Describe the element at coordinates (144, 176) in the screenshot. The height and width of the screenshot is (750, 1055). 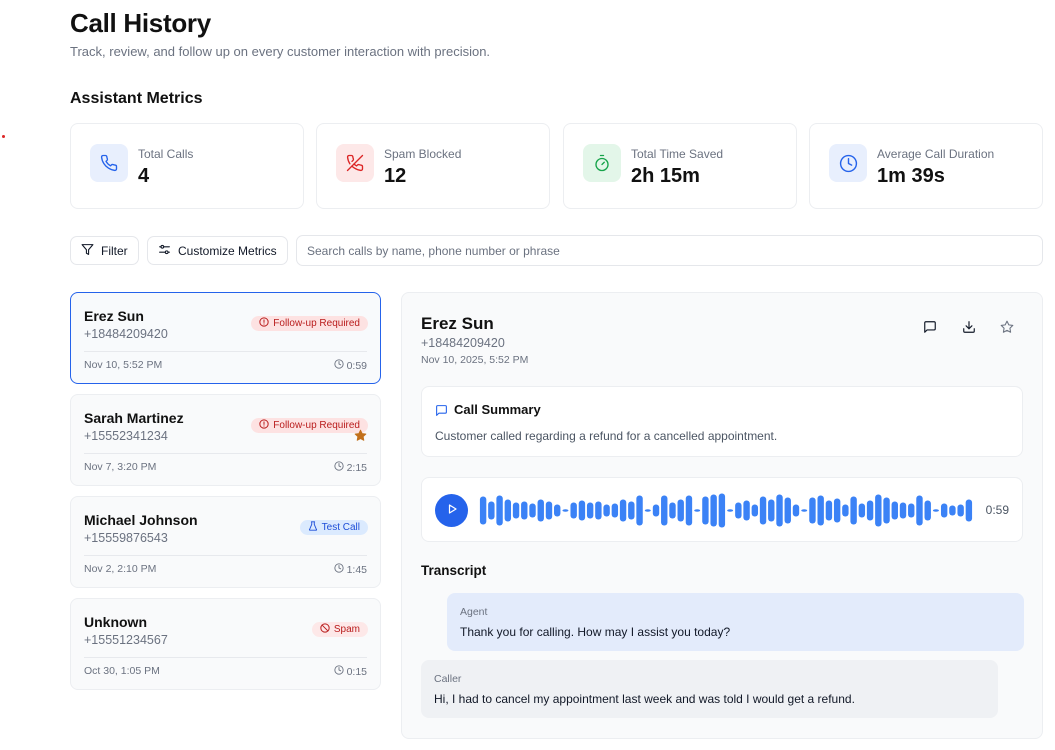
I see `metric-value: 4` at that location.